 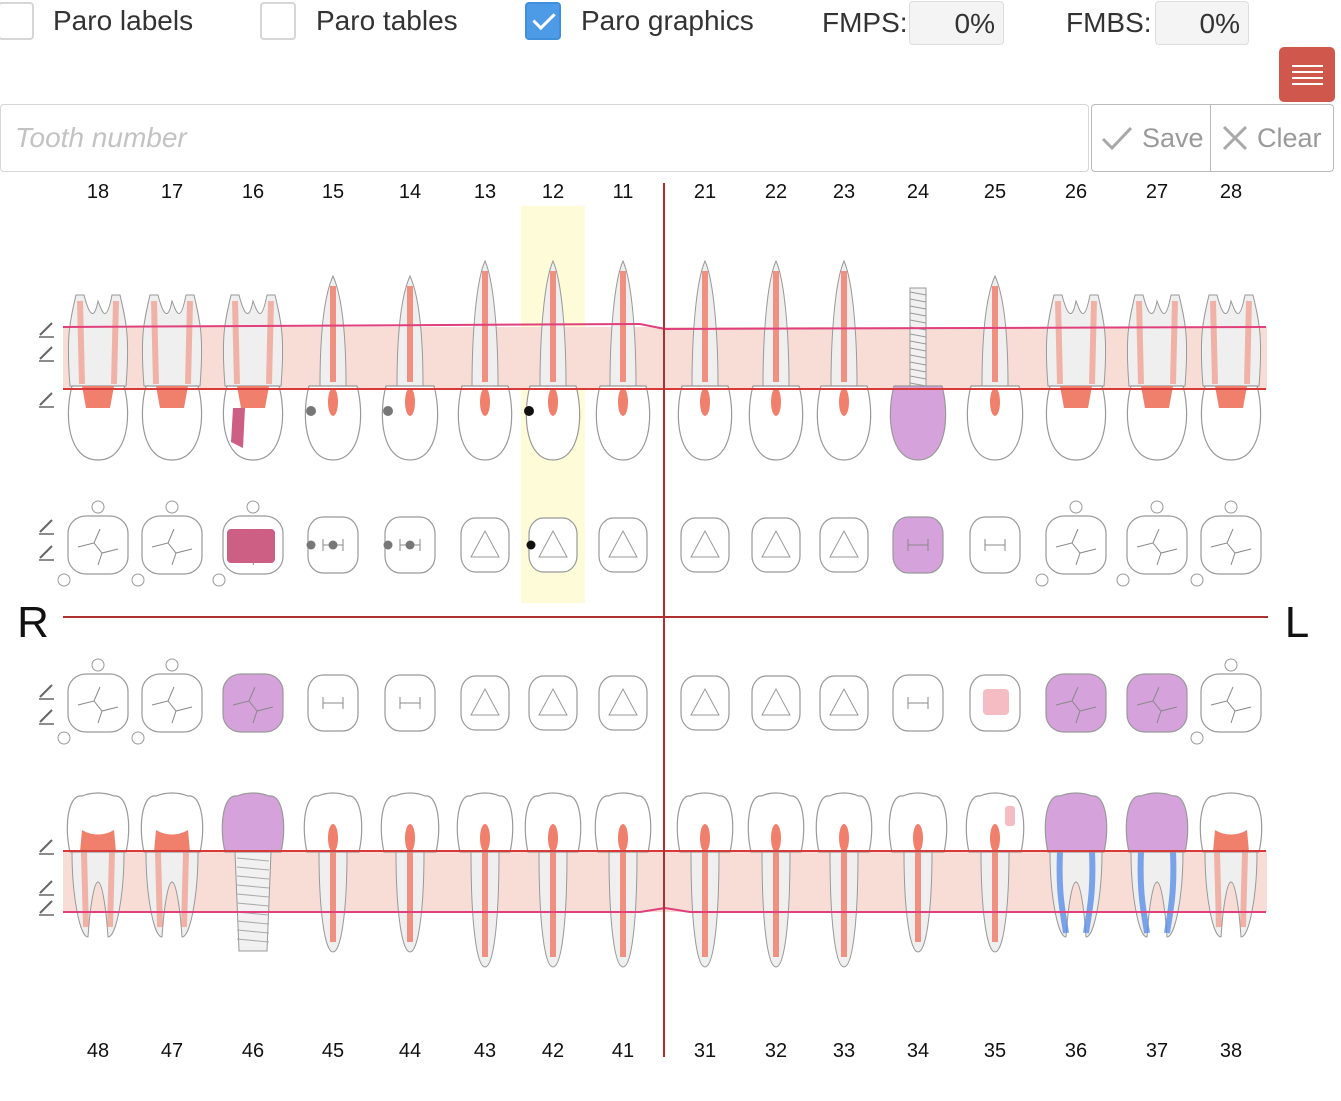 I want to click on paro-graphics-label: Paro graphics, so click(x=667, y=20).